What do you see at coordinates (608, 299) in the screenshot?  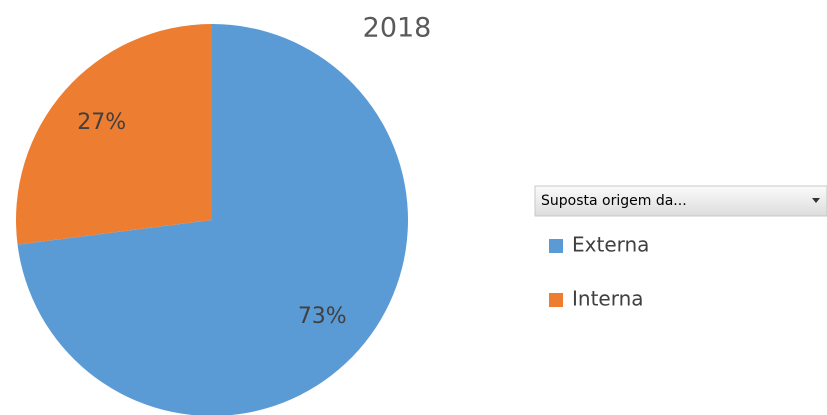 I see `legend-label: Interna` at bounding box center [608, 299].